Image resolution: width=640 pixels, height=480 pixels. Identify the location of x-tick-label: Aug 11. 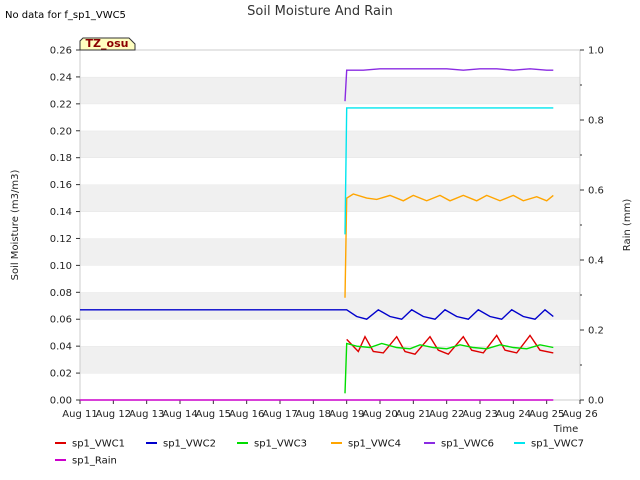
(79, 414).